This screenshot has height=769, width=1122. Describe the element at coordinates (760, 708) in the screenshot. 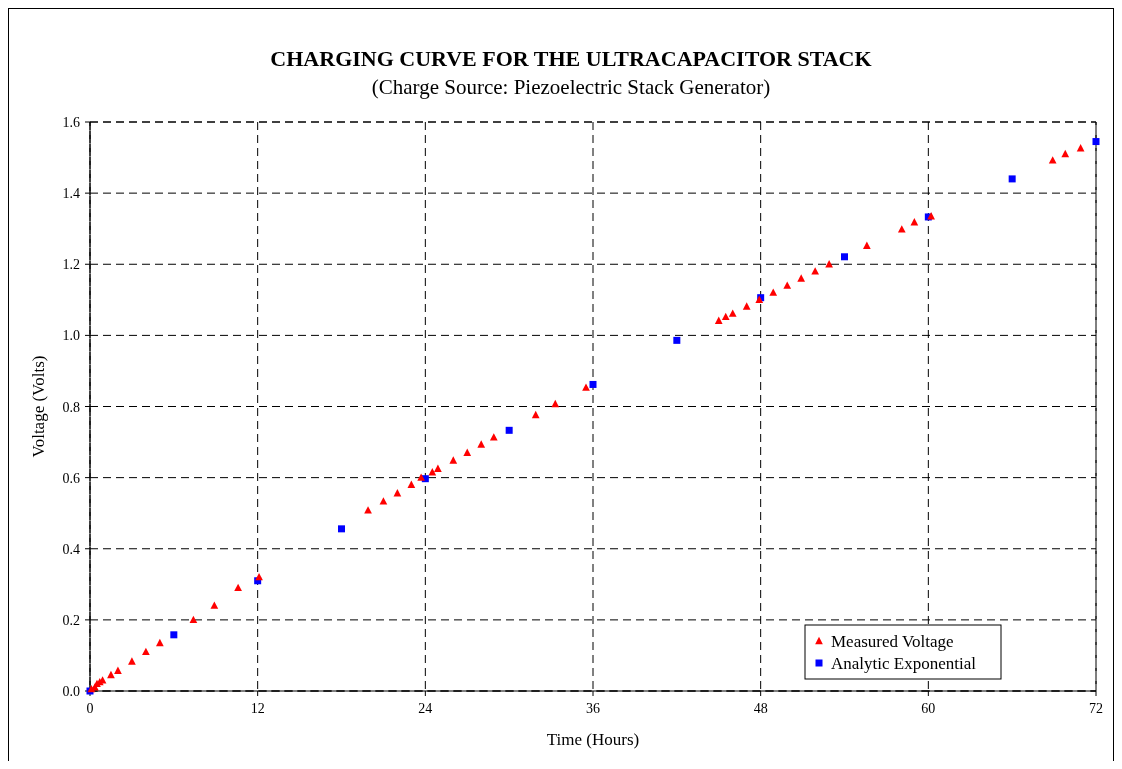

I see `x-tick-label: 48` at that location.